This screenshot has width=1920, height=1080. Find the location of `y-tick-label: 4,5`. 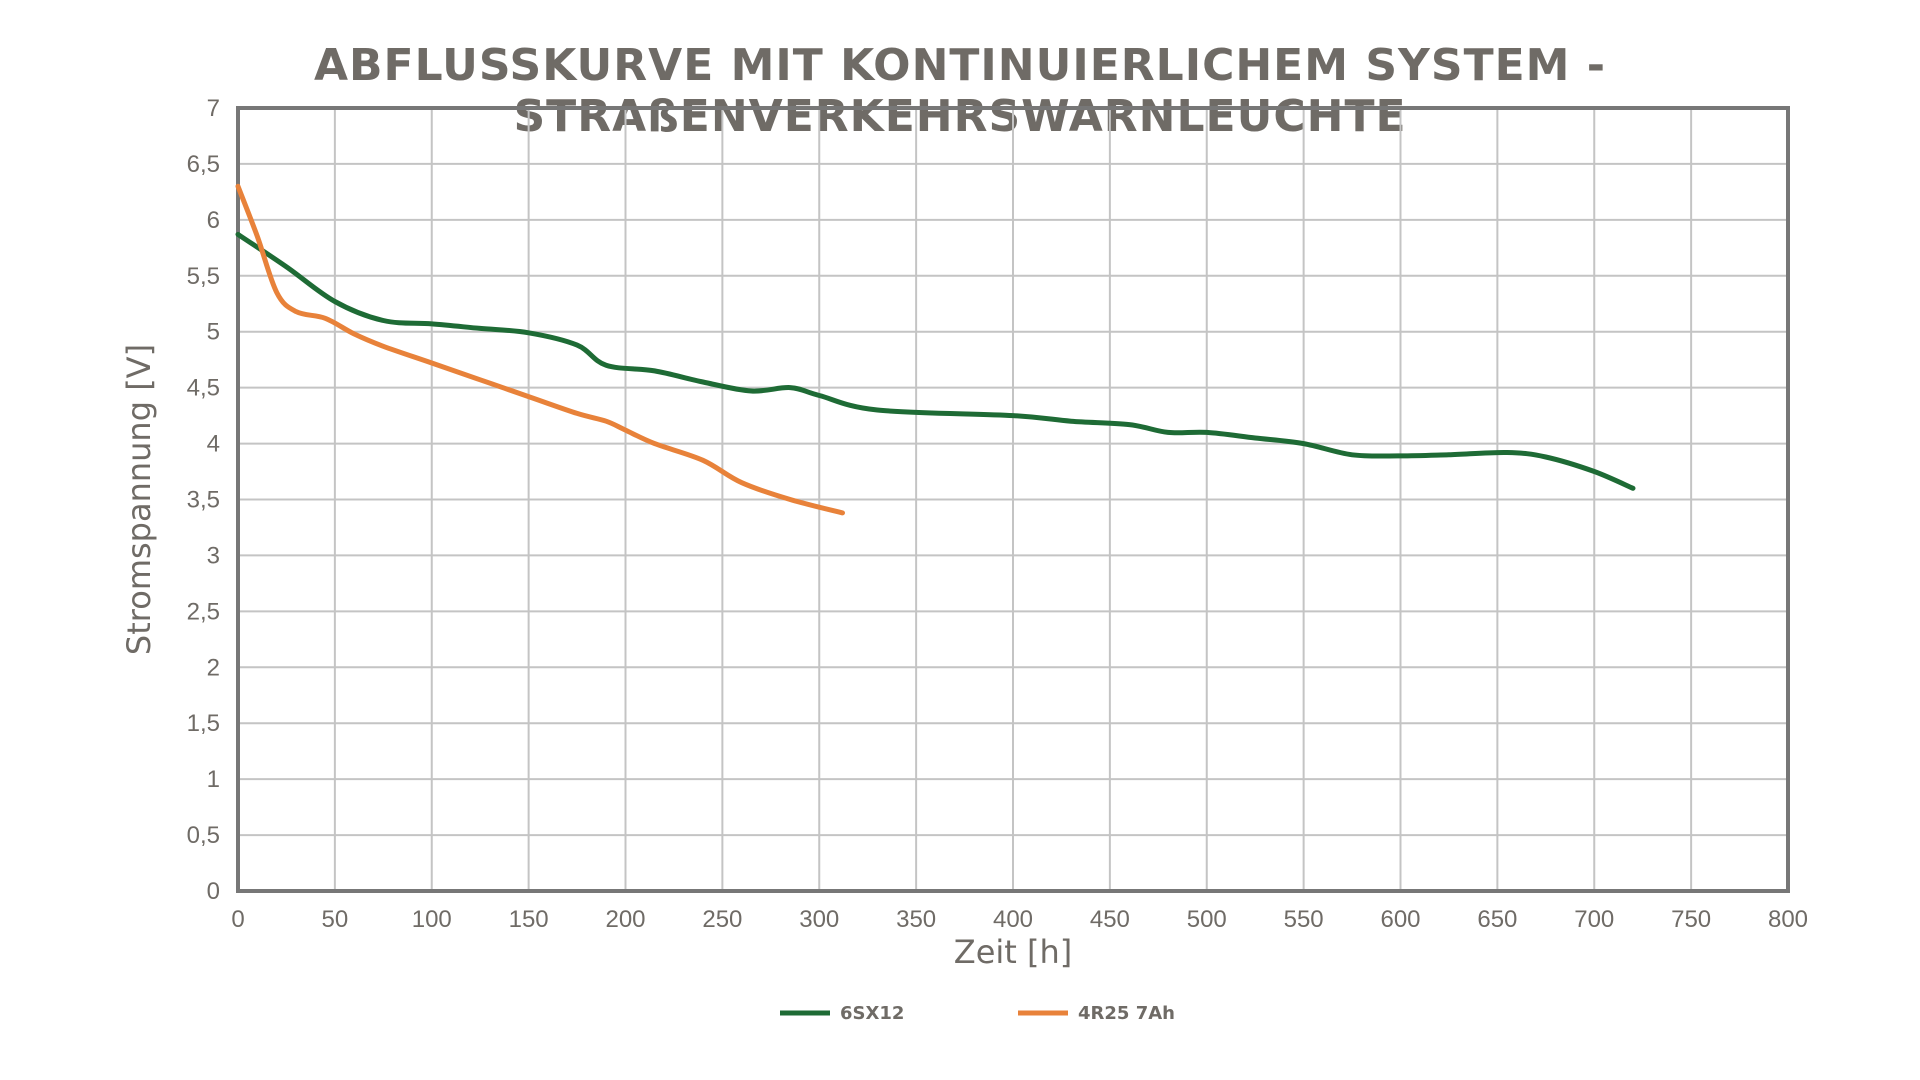

y-tick-label: 4,5 is located at coordinates (203, 388).